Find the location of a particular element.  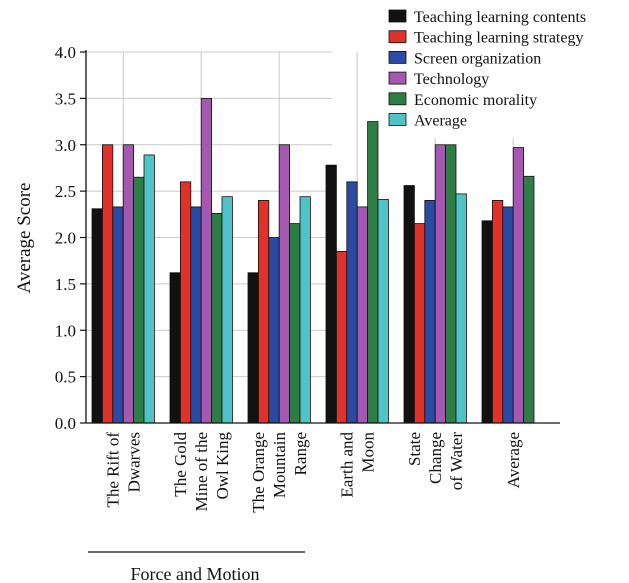

y-tick-label: 1.5 is located at coordinates (65, 284).